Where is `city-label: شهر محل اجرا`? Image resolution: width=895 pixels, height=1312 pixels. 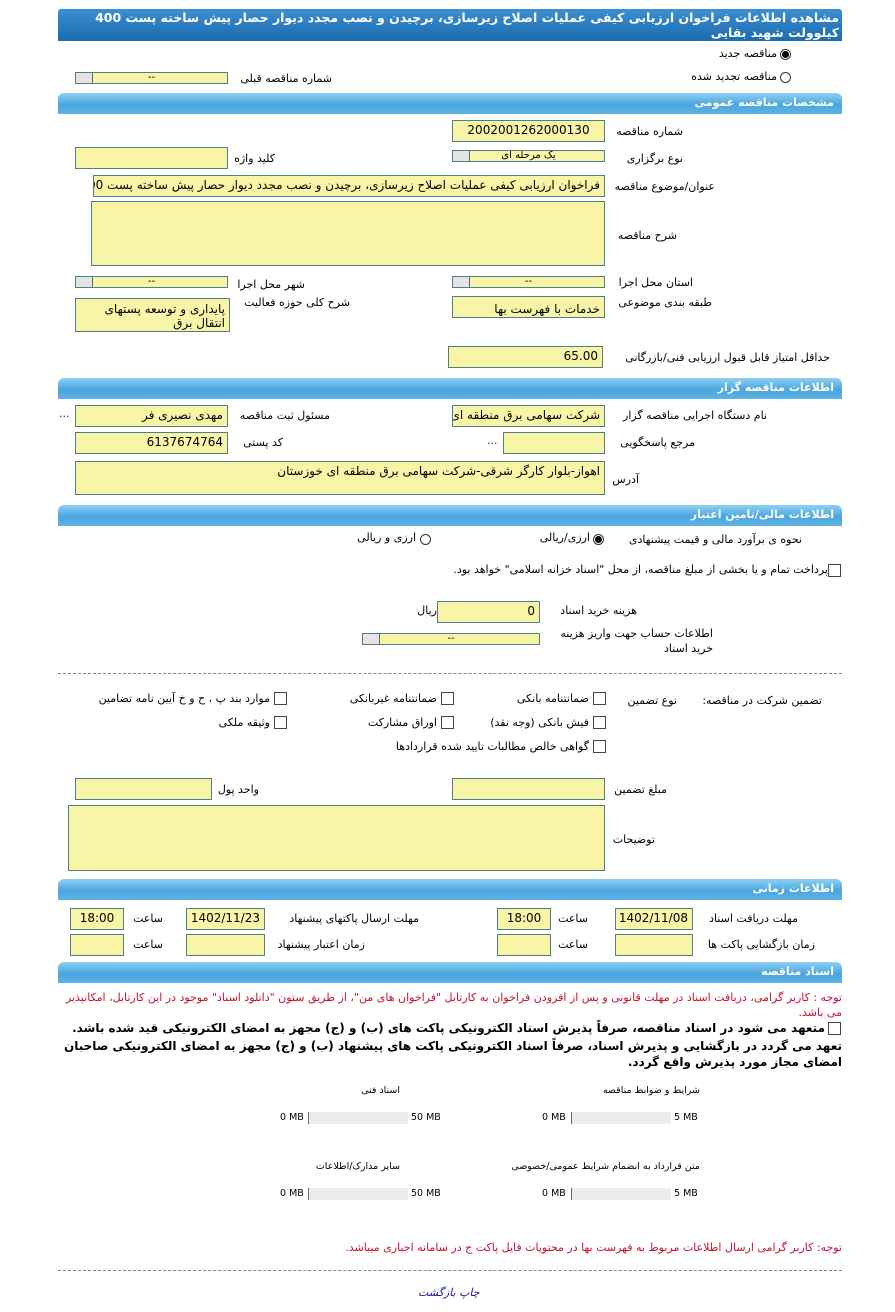
city-label: شهر محل اجرا is located at coordinates (271, 284).